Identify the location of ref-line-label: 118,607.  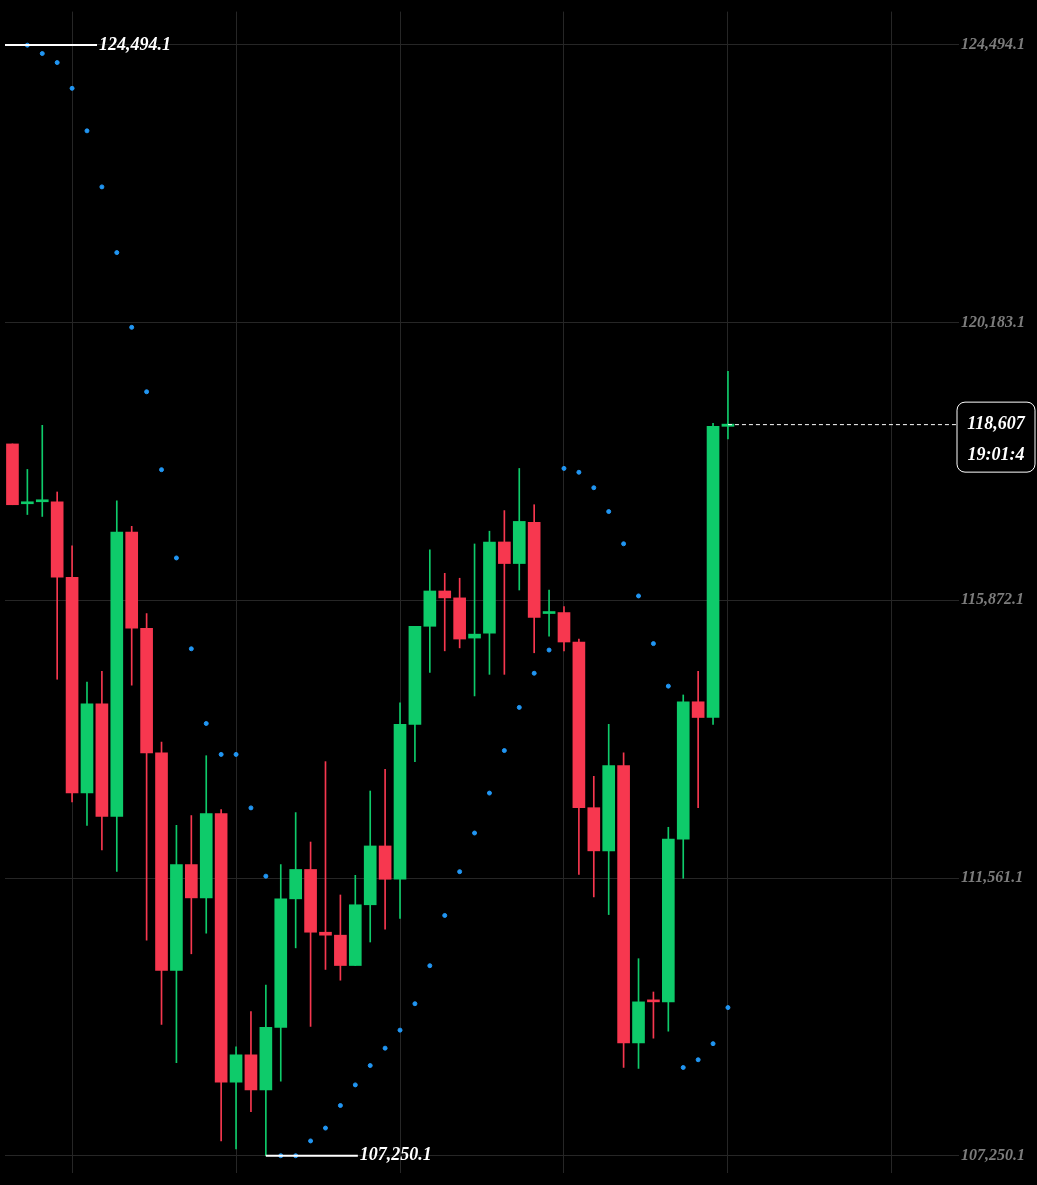
(996, 422).